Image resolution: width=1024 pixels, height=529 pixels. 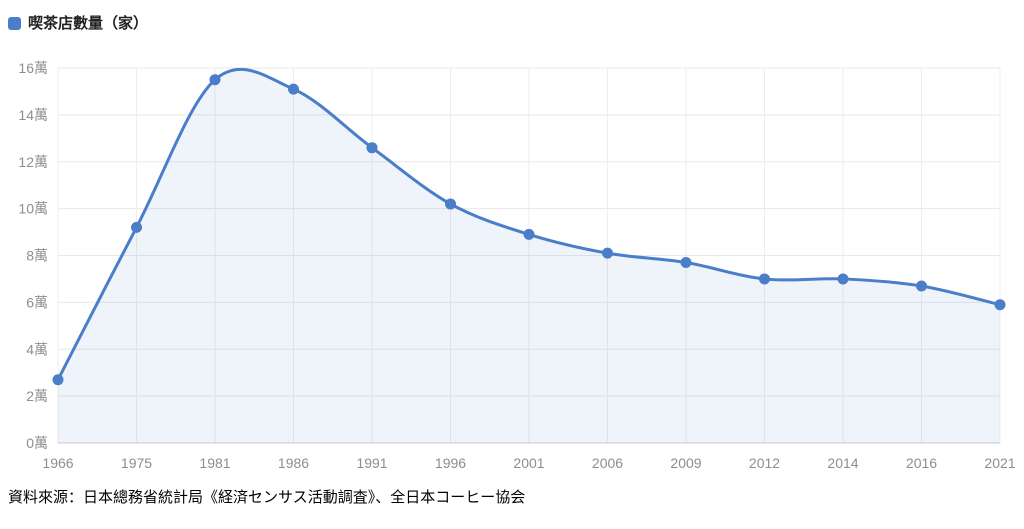 What do you see at coordinates (267, 497) in the screenshot?
I see `source-note: 資料來源：日本總務省統計局《経済センサス活動調査》、全日本コーヒー協会` at bounding box center [267, 497].